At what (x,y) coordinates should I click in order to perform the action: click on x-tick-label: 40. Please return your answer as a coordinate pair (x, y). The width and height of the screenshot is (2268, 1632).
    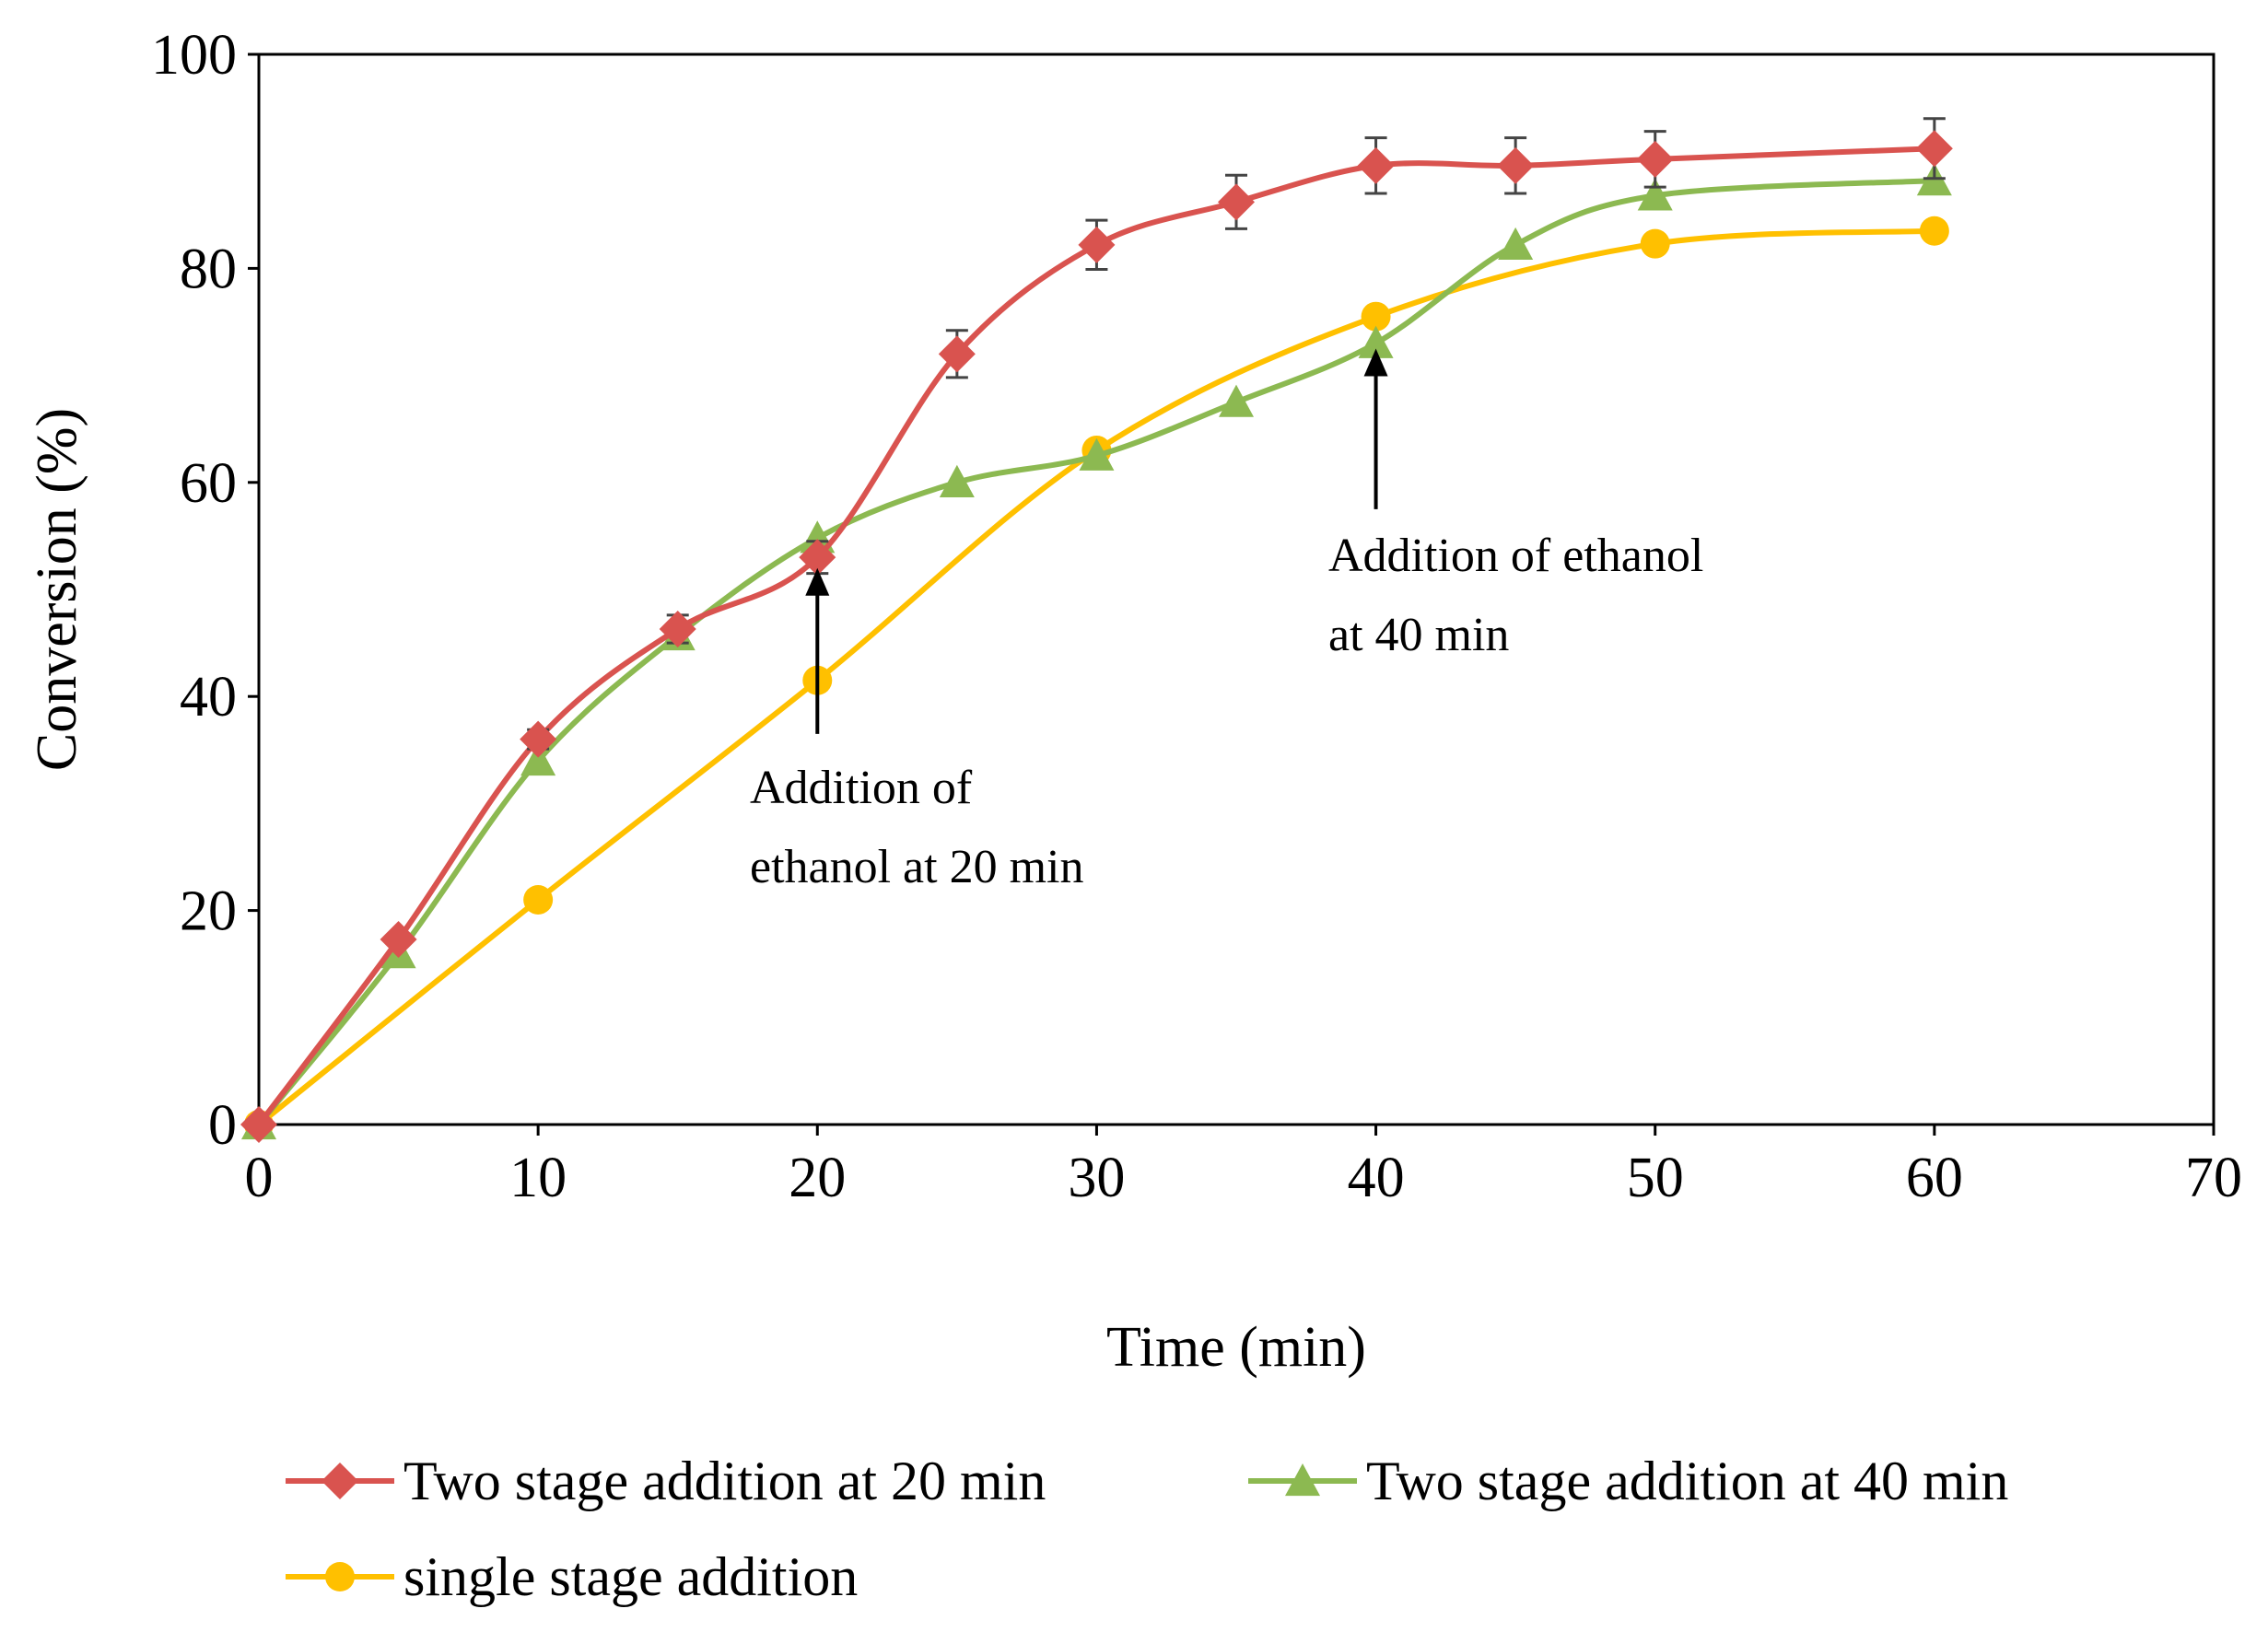
    Looking at the image, I should click on (1376, 1178).